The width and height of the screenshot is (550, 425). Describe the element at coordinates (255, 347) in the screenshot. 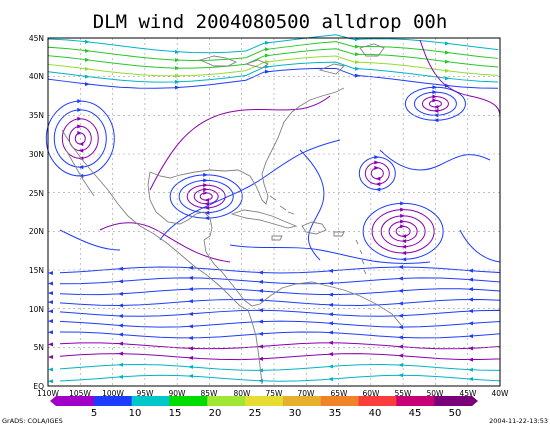

I see `south-america-west-coast` at that location.